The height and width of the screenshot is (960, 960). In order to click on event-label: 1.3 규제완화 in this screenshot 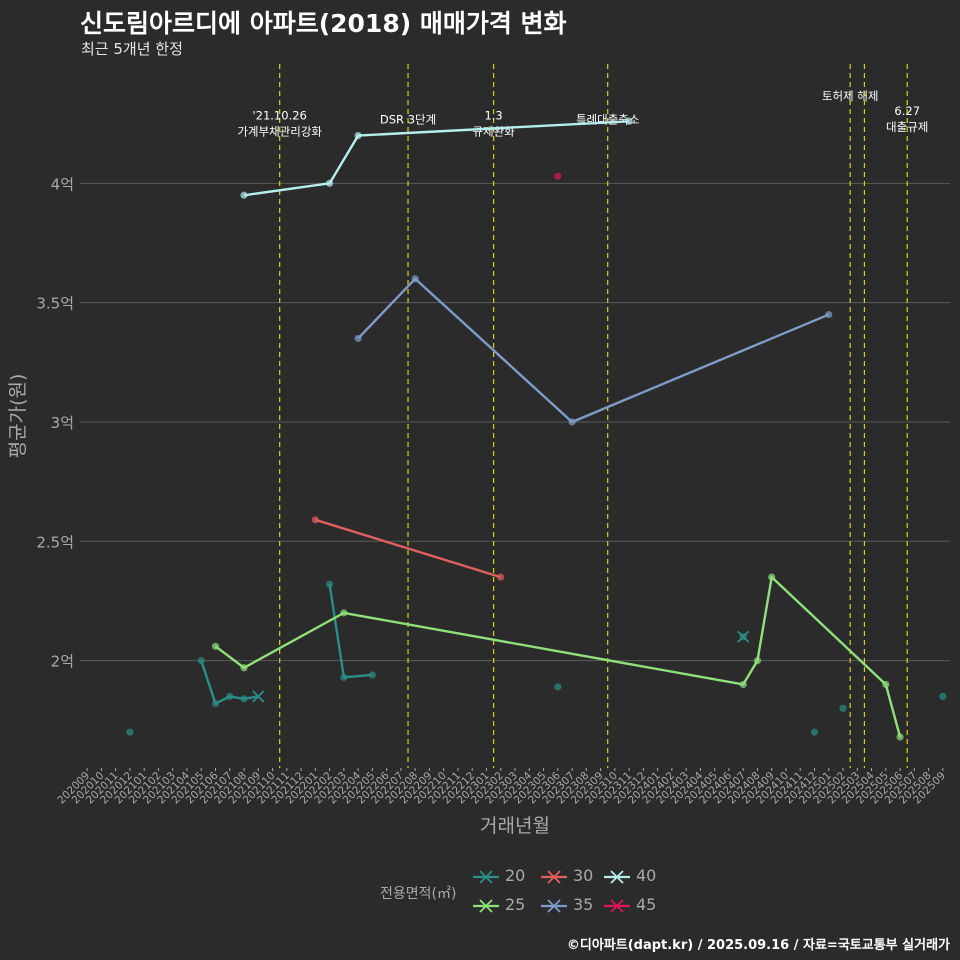, I will do `click(493, 124)`.